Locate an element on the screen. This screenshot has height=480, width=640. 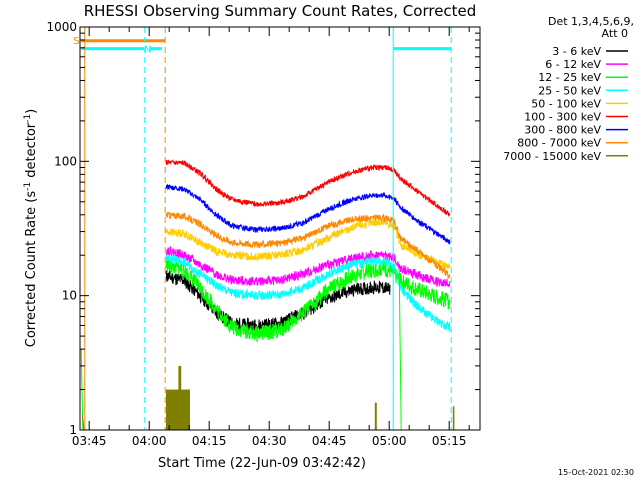
legend-label-3: 25 - 50 keV is located at coordinates (569, 90).